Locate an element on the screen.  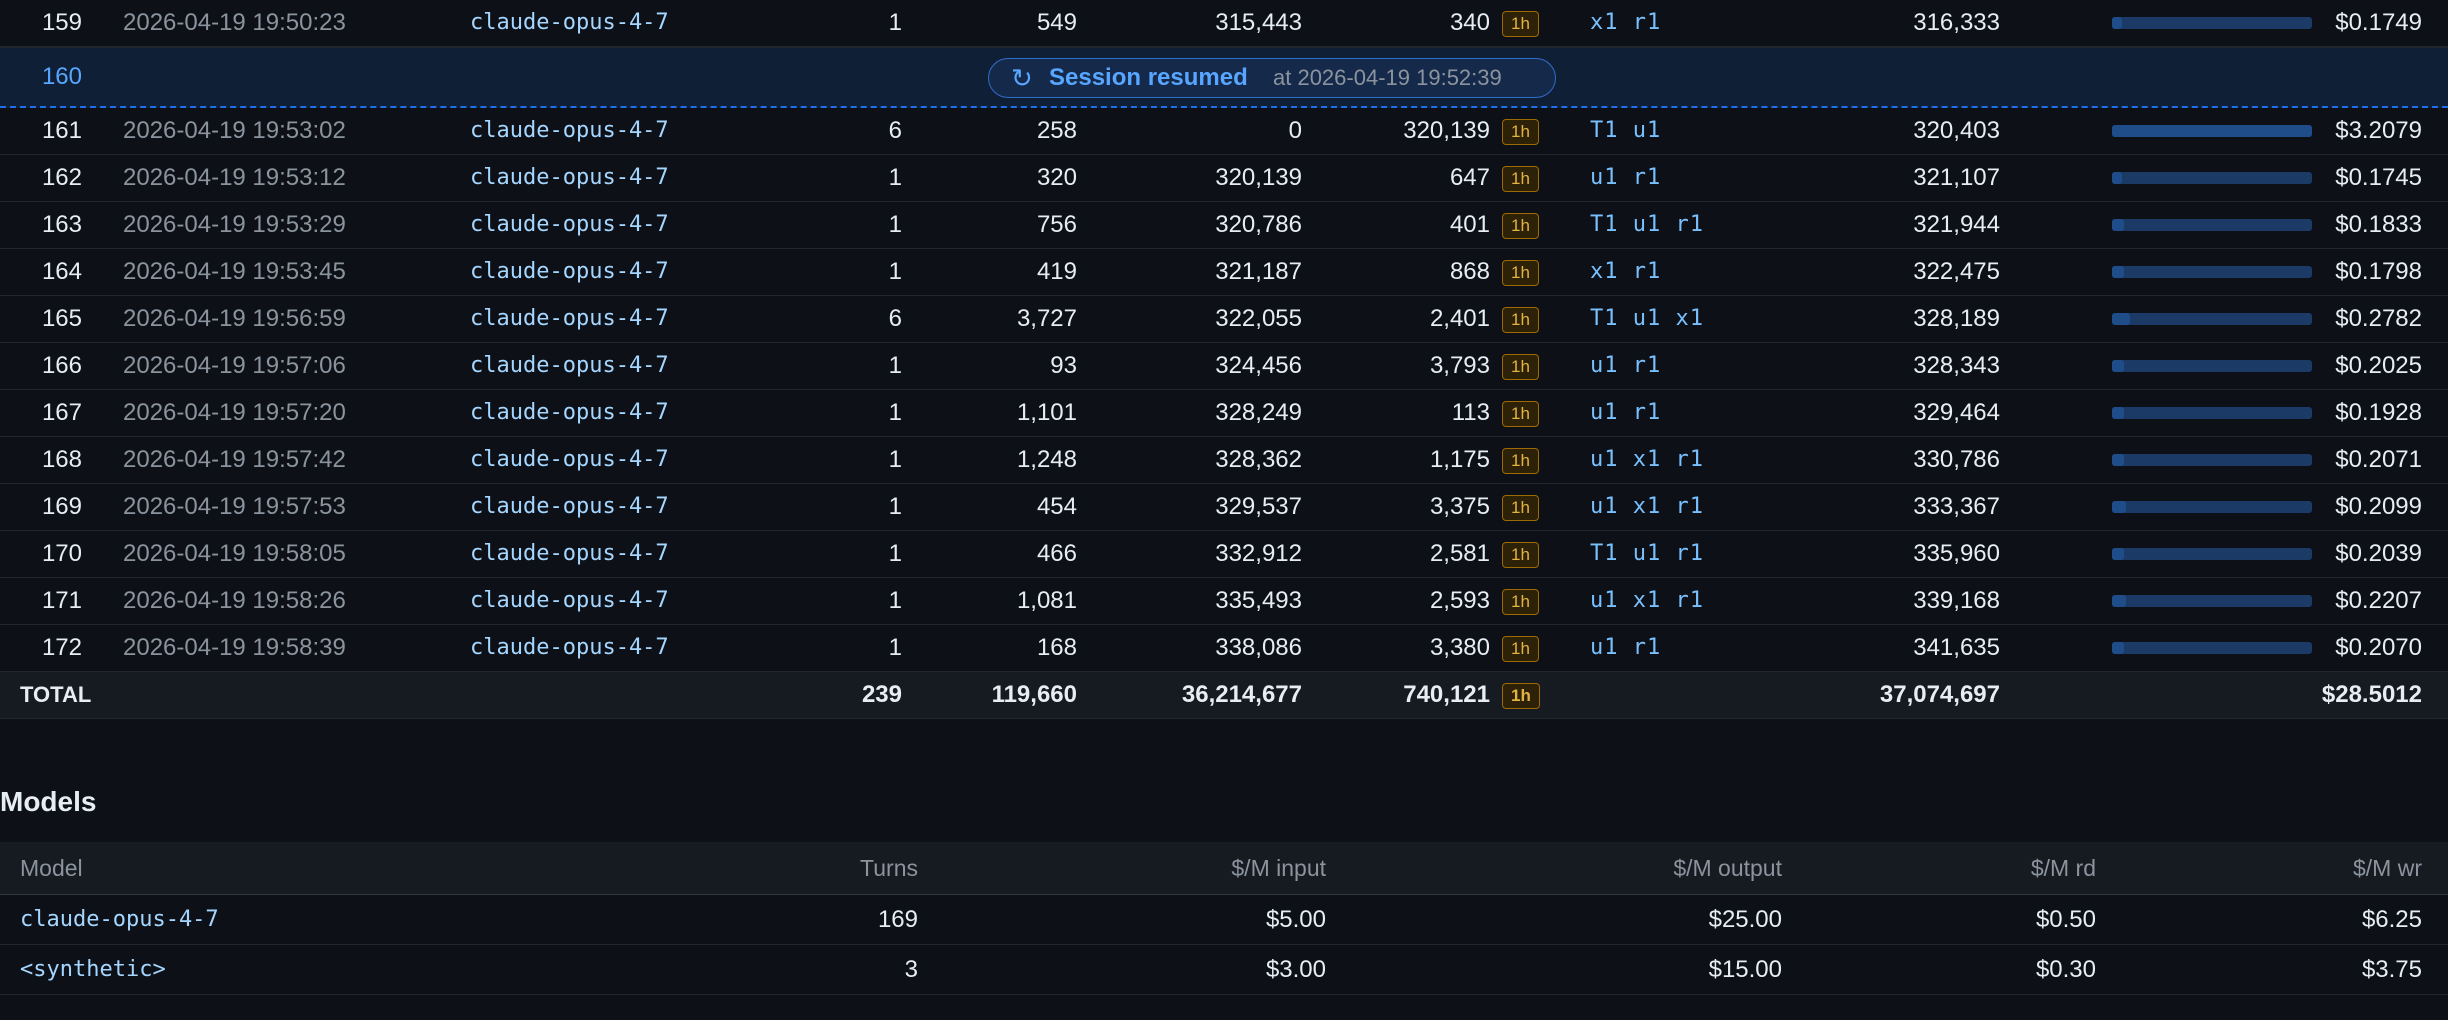
cost: $0.2039 is located at coordinates (2378, 553).